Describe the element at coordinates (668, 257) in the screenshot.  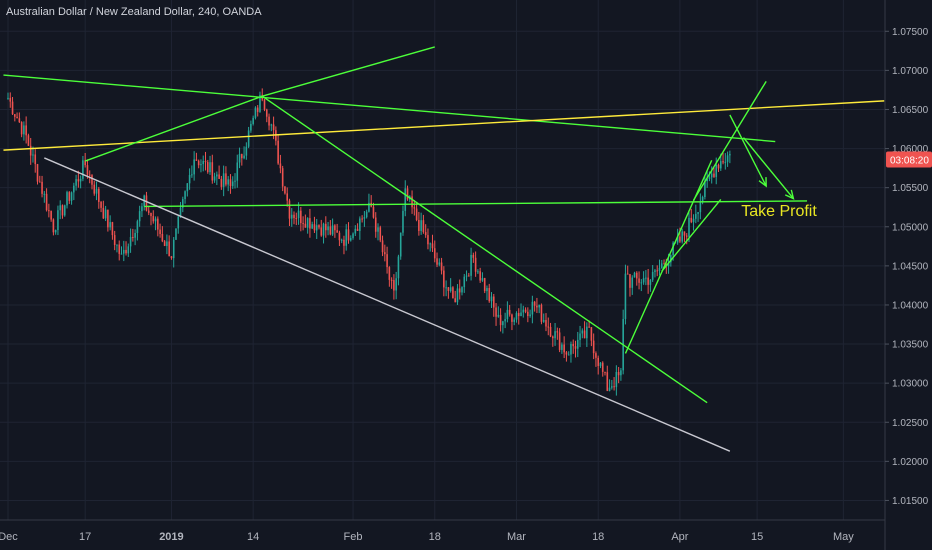
I see `channel-upper-line` at that location.